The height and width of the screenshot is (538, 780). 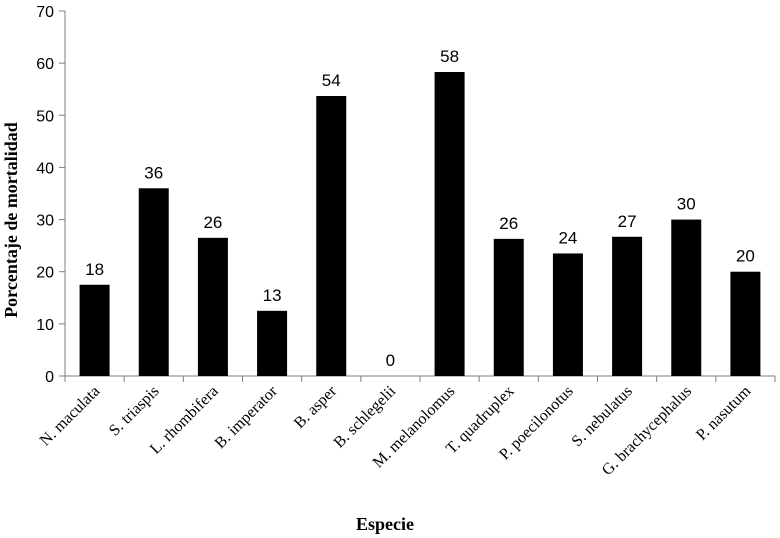 What do you see at coordinates (45, 325) in the screenshot?
I see `y-tick-label: 10` at bounding box center [45, 325].